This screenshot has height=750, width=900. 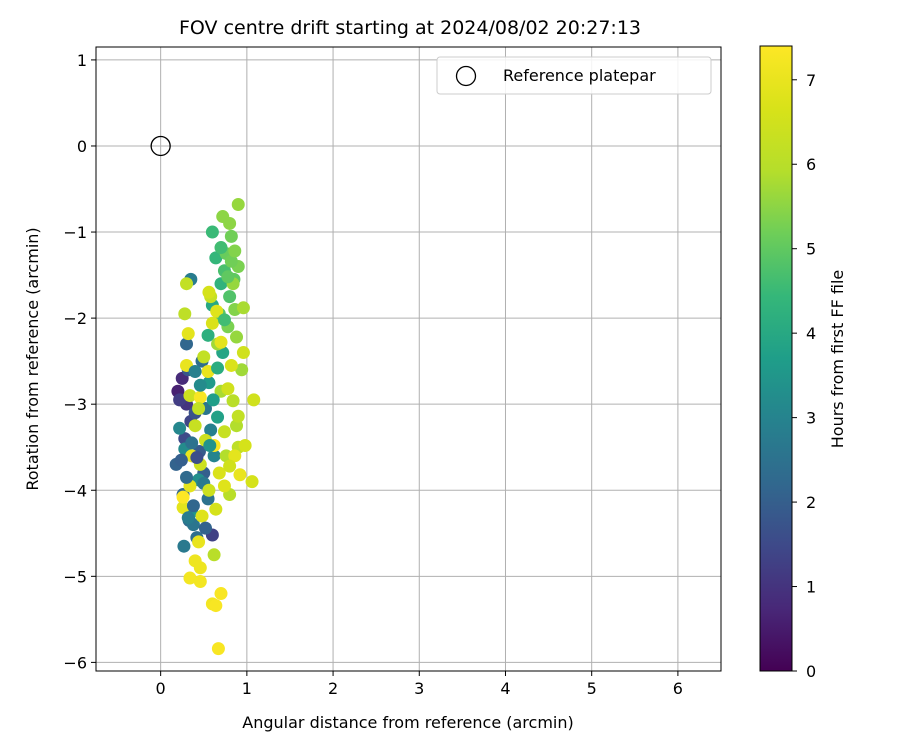 I want to click on x-tick-label: 6, so click(x=678, y=688).